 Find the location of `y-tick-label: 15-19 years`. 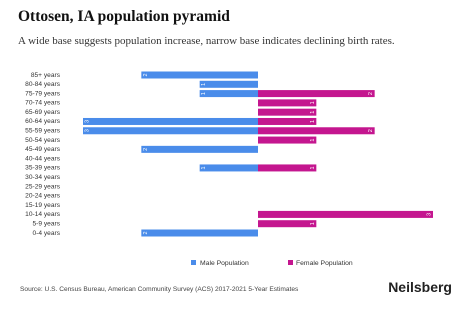

y-tick-label: 15-19 years is located at coordinates (43, 205).